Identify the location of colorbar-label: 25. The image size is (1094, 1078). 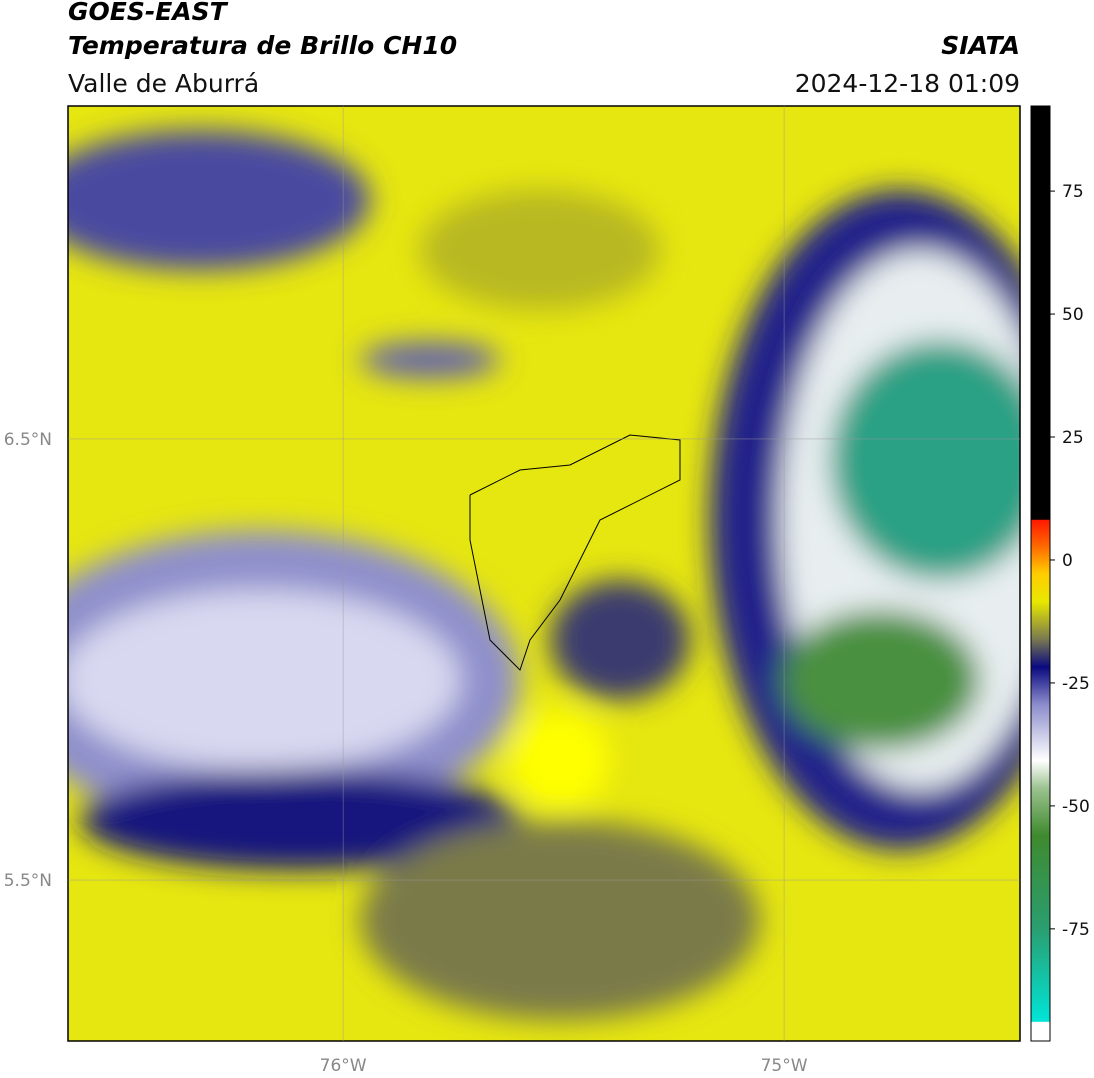
(1073, 438).